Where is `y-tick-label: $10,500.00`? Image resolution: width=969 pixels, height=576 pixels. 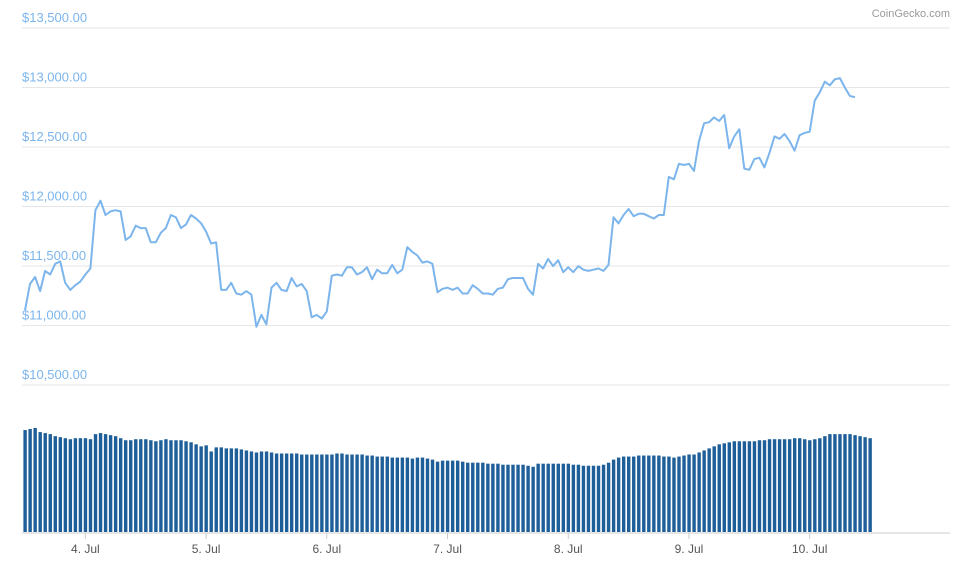
y-tick-label: $10,500.00 is located at coordinates (54, 374).